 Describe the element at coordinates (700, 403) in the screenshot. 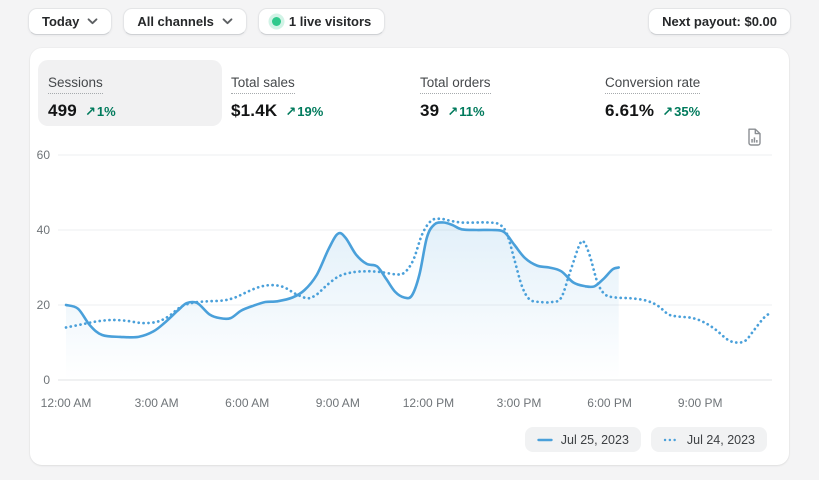

I see `svg-text: 9:00 PM` at that location.